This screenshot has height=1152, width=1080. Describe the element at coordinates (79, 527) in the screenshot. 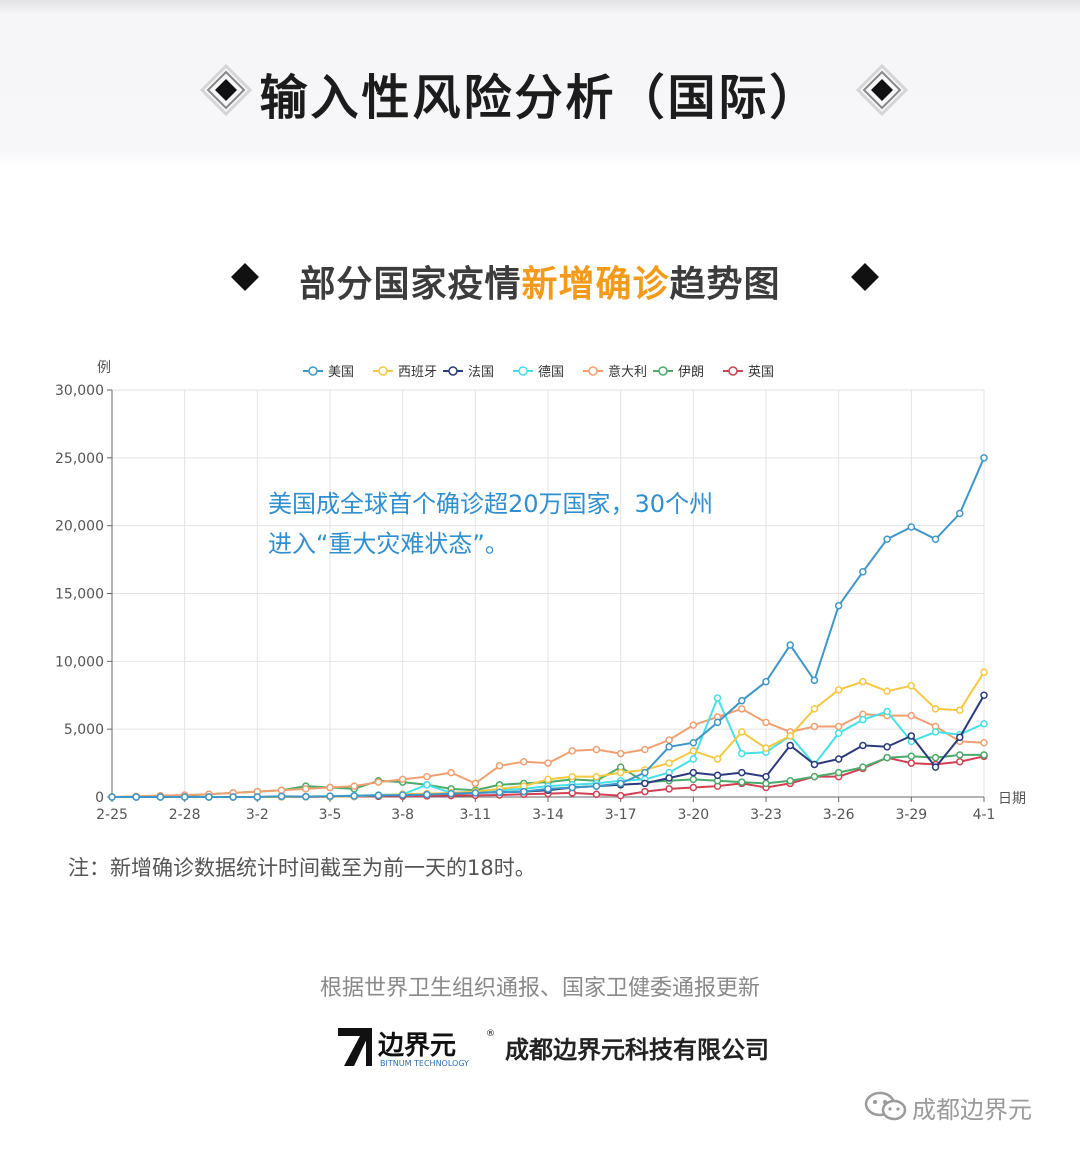

I see `y-tick-label: 20,000` at that location.